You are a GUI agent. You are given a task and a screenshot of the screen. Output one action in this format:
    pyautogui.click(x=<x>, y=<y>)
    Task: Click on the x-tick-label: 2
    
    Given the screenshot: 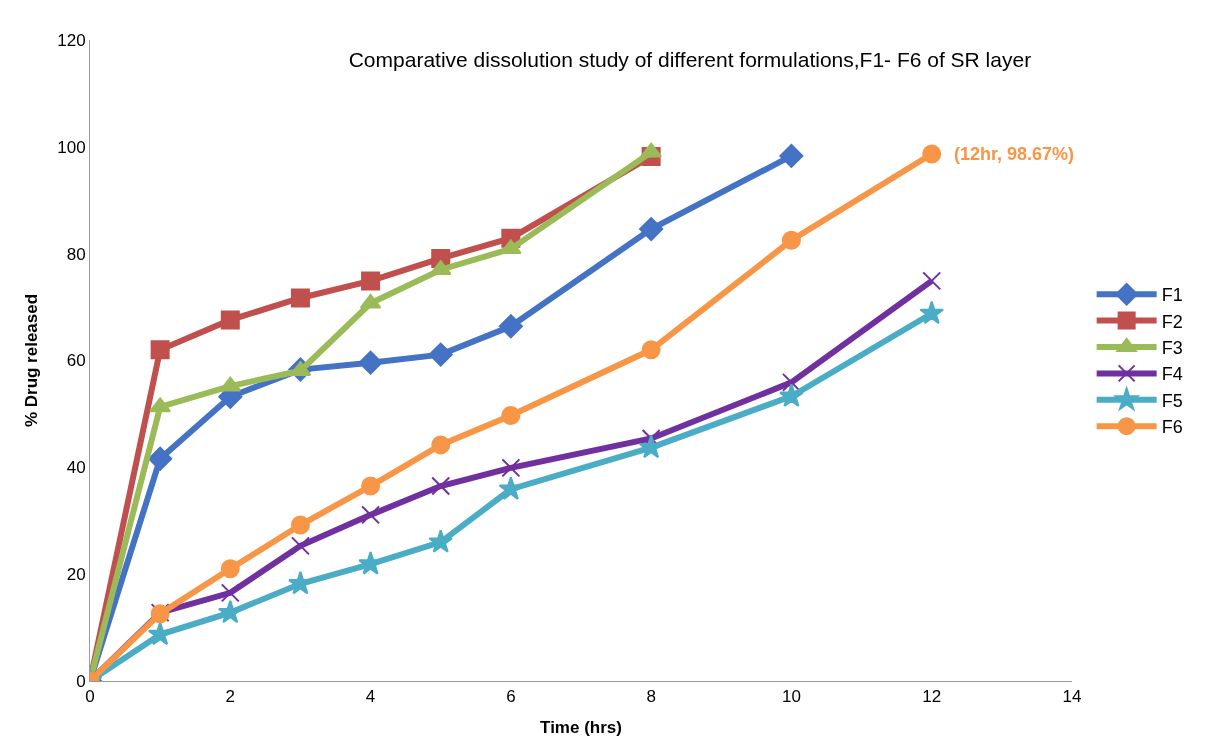 What is the action you would take?
    pyautogui.click(x=230, y=697)
    